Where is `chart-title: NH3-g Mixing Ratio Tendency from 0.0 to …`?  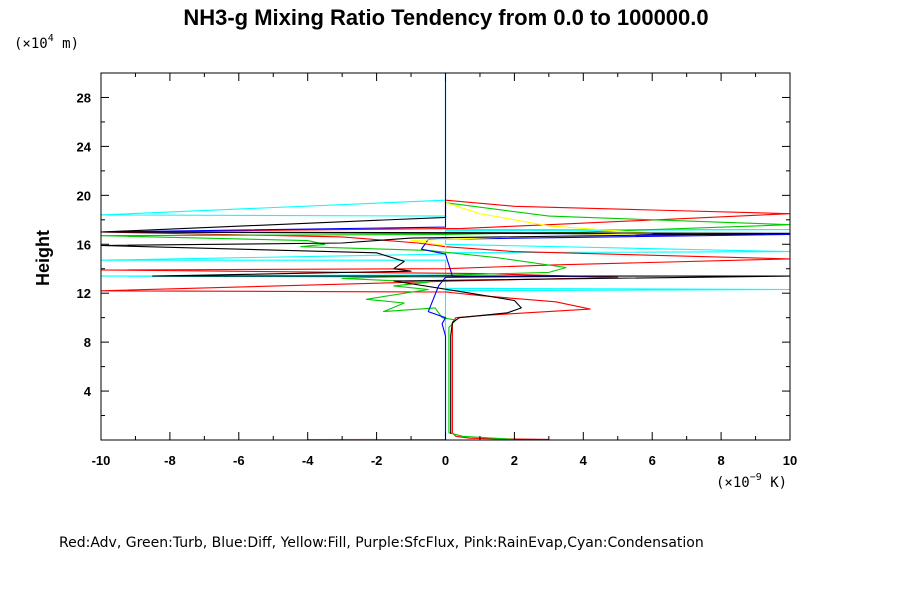 chart-title: NH3-g Mixing Ratio Tendency from 0.0 to … is located at coordinates (445, 17).